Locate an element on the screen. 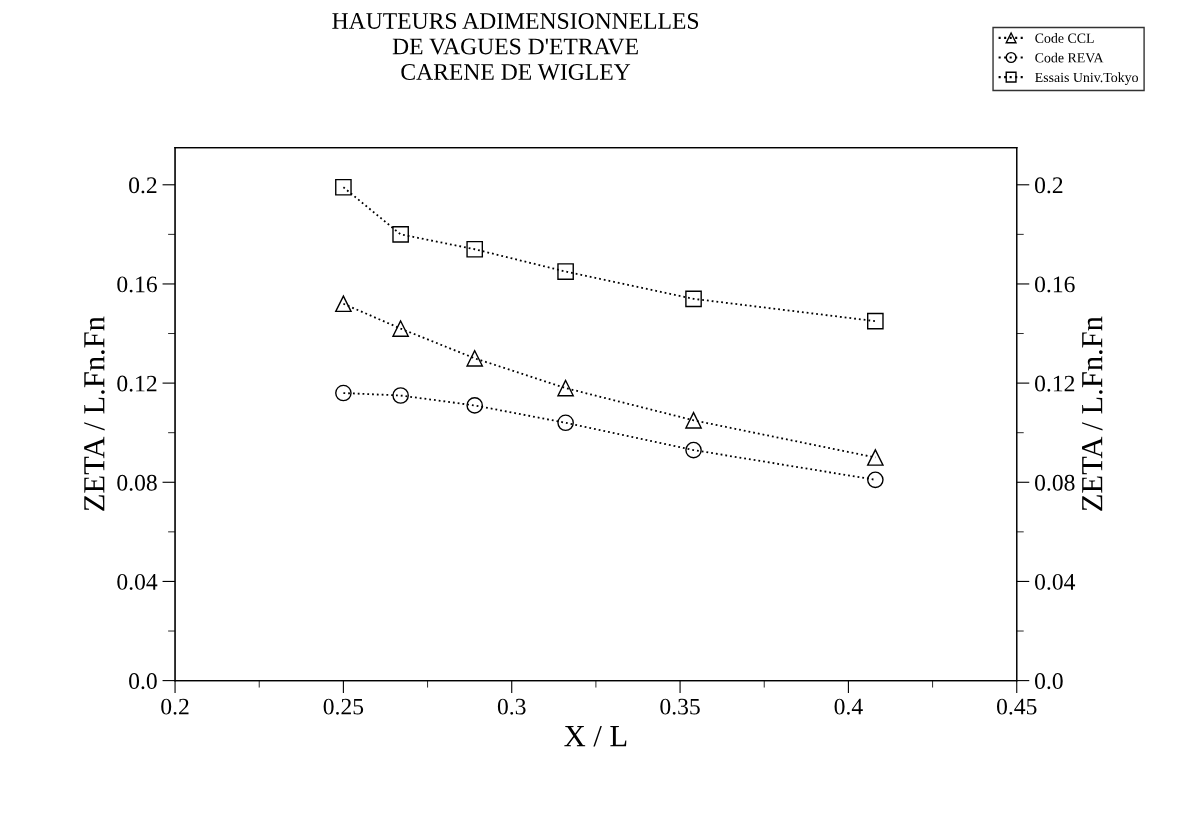 Image resolution: width=1199 pixels, height=820 pixels. y-tick-label: 0.0 is located at coordinates (143, 681).